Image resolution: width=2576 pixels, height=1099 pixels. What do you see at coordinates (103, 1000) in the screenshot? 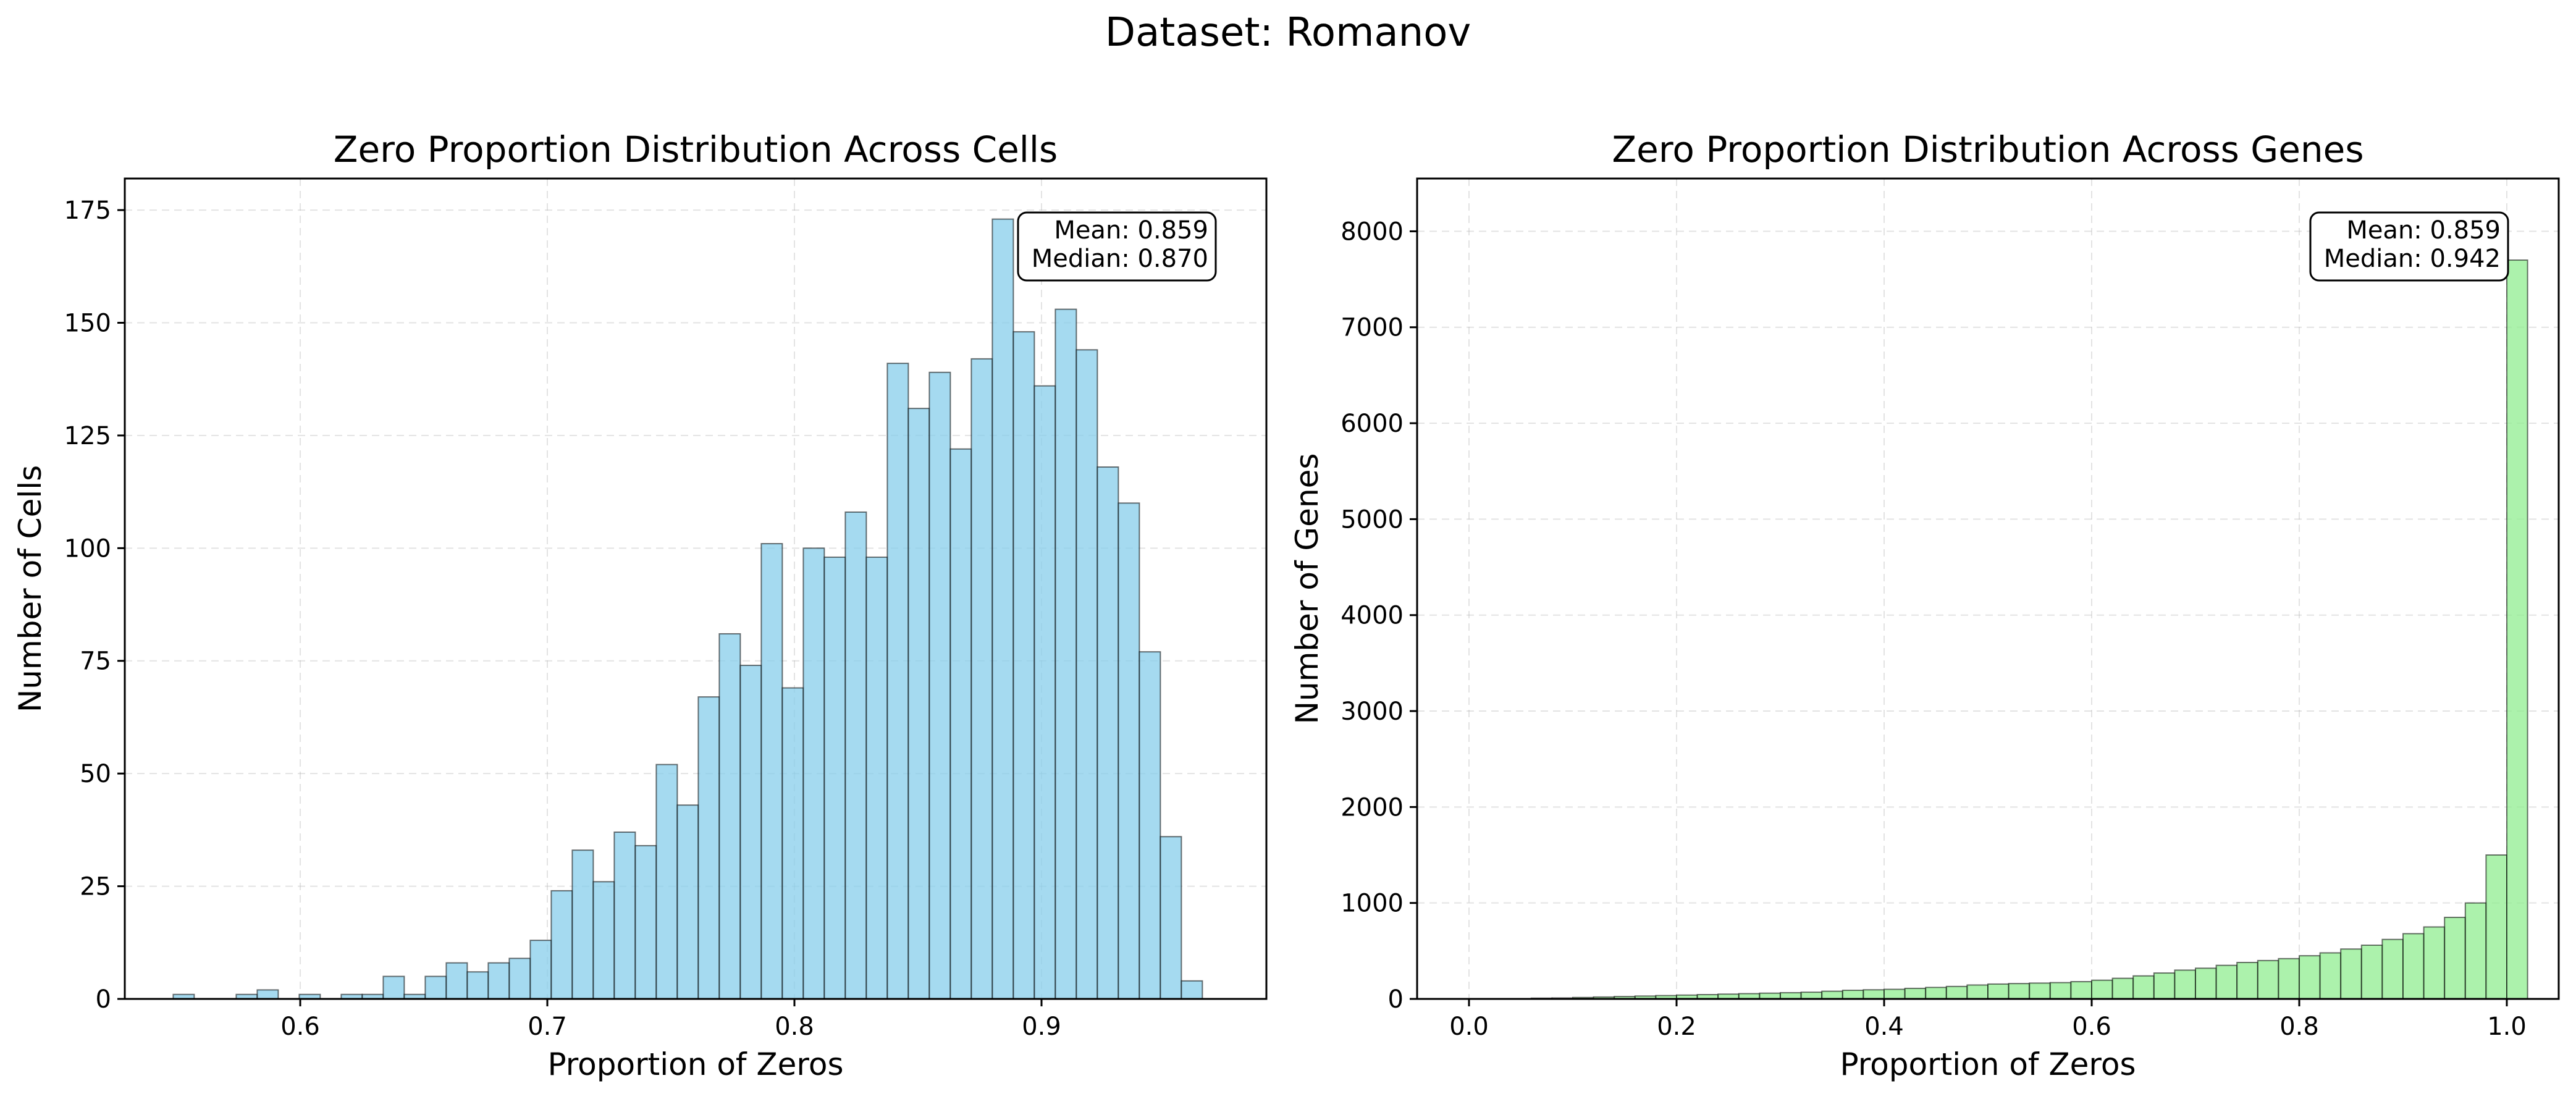
I see `cells-ytick-label: 0` at bounding box center [103, 1000].